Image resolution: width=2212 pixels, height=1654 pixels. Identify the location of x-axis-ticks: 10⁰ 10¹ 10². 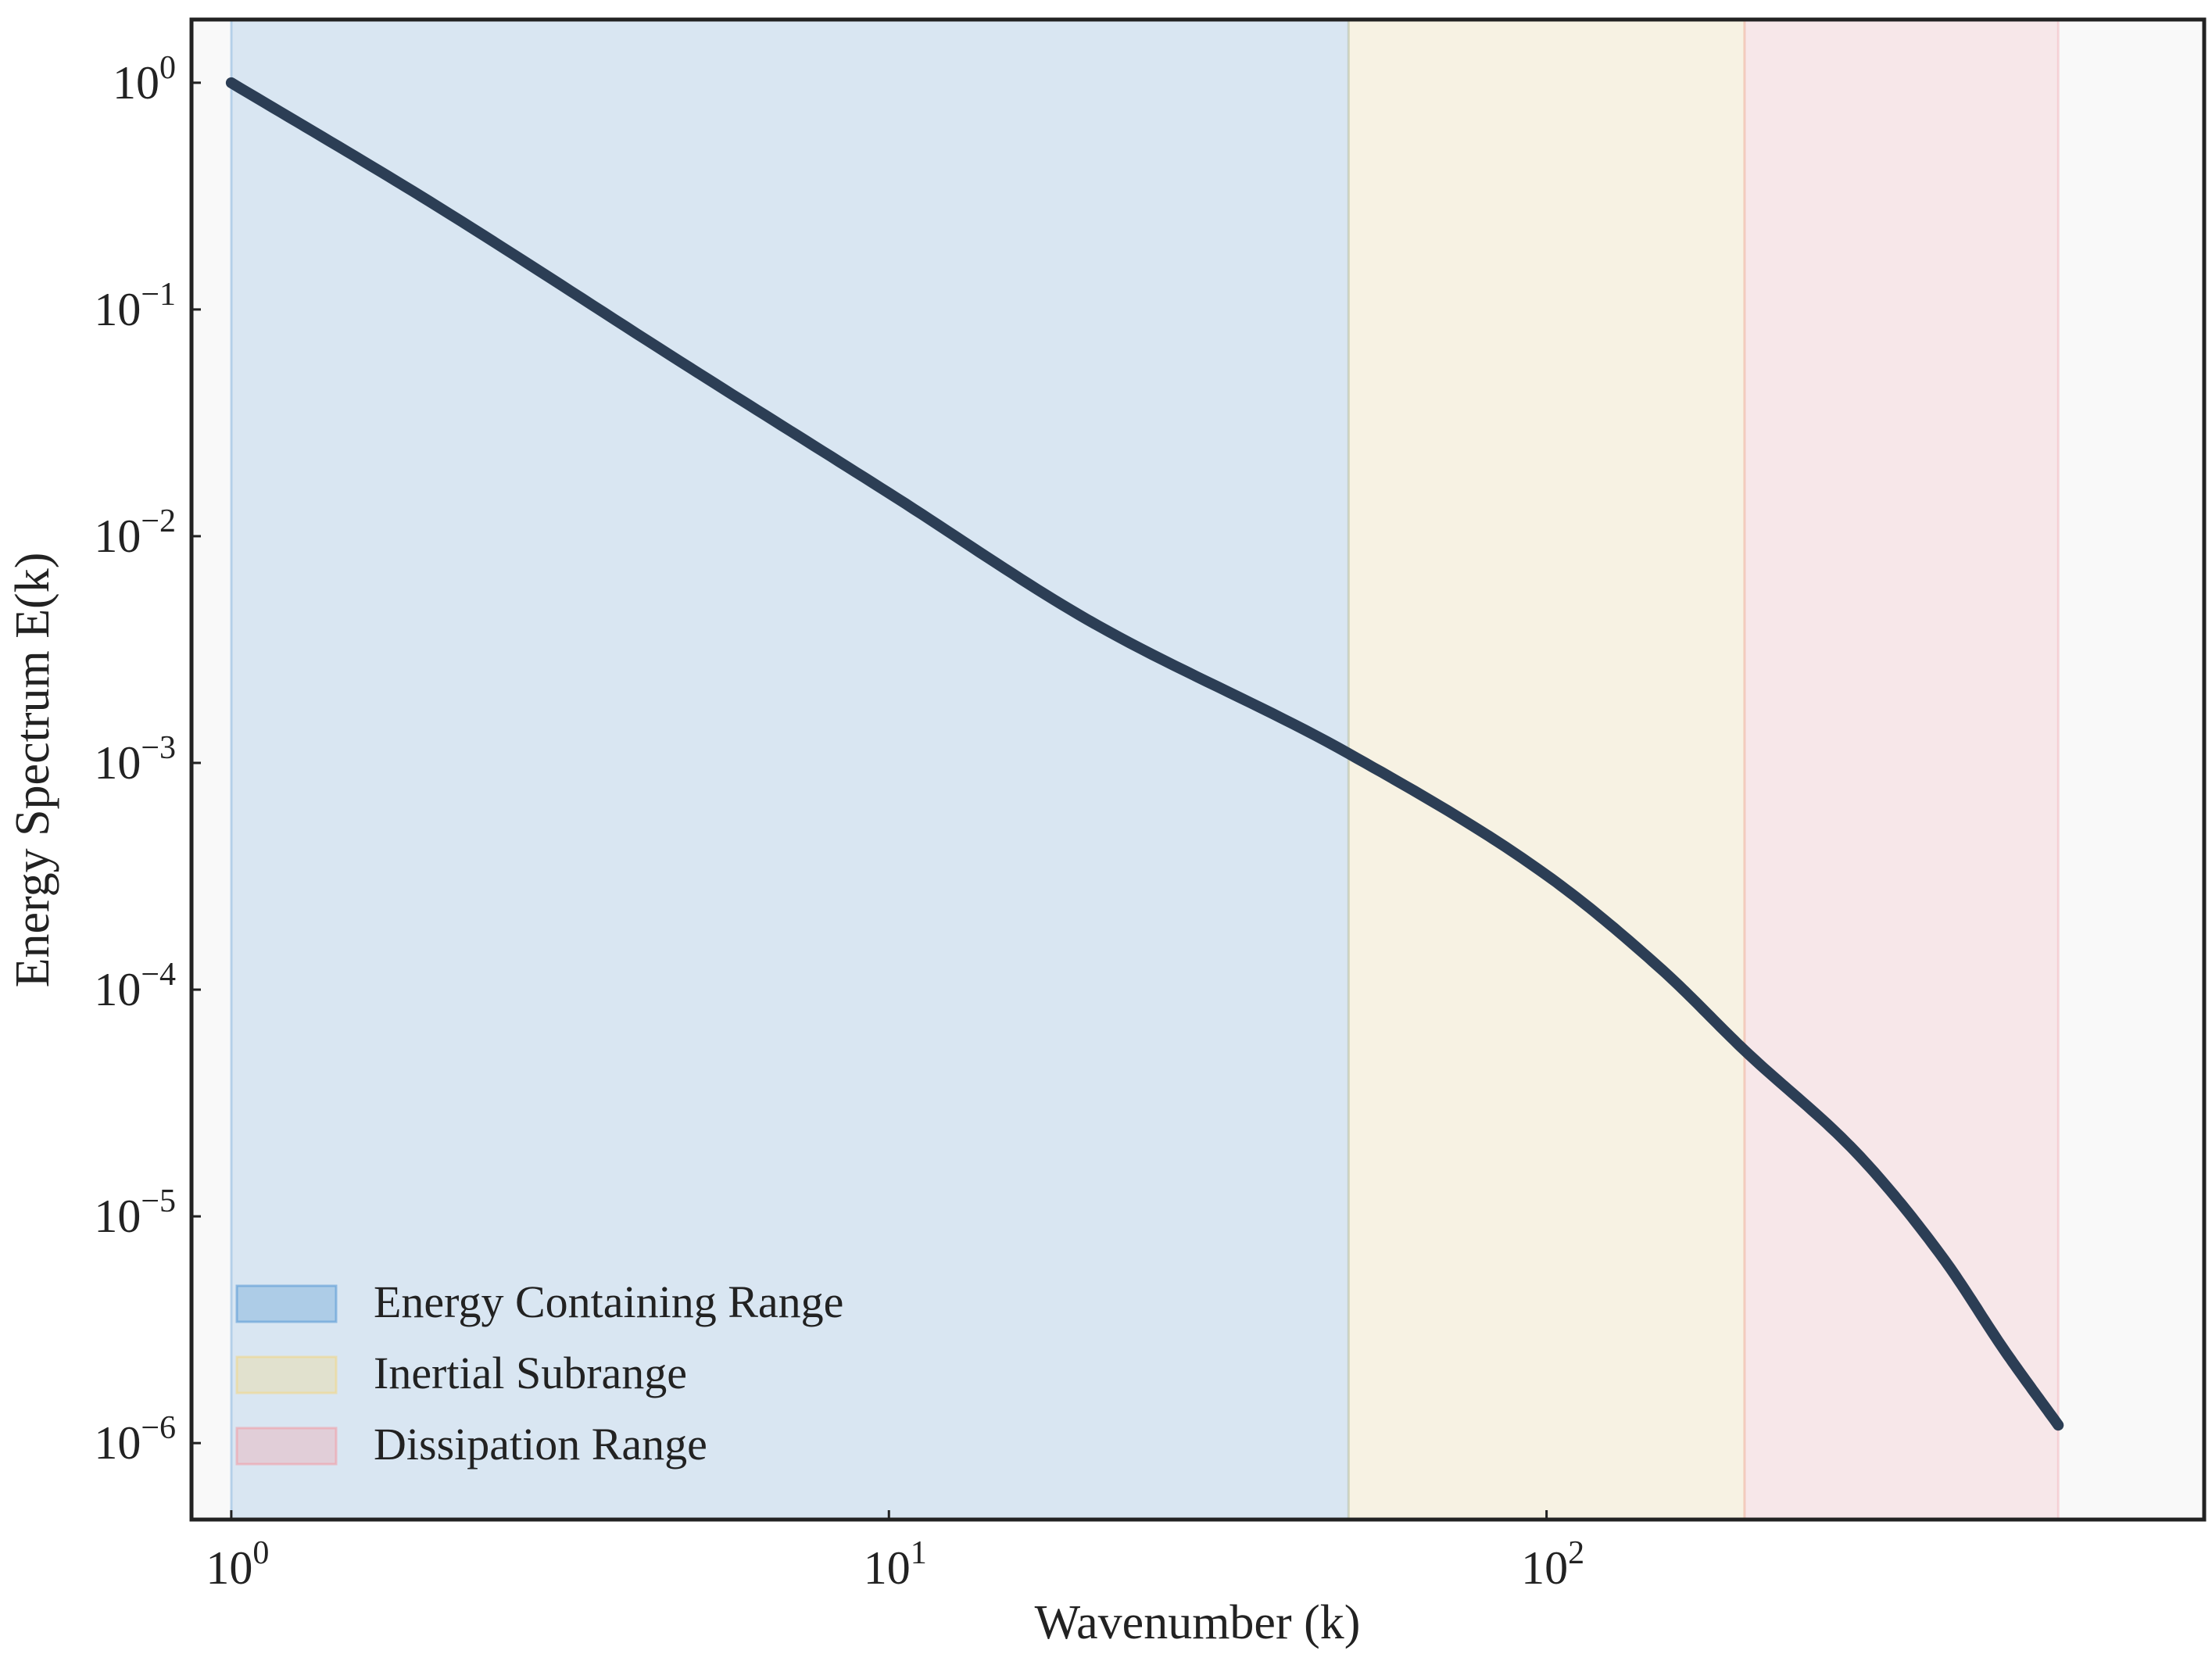
(895, 1552).